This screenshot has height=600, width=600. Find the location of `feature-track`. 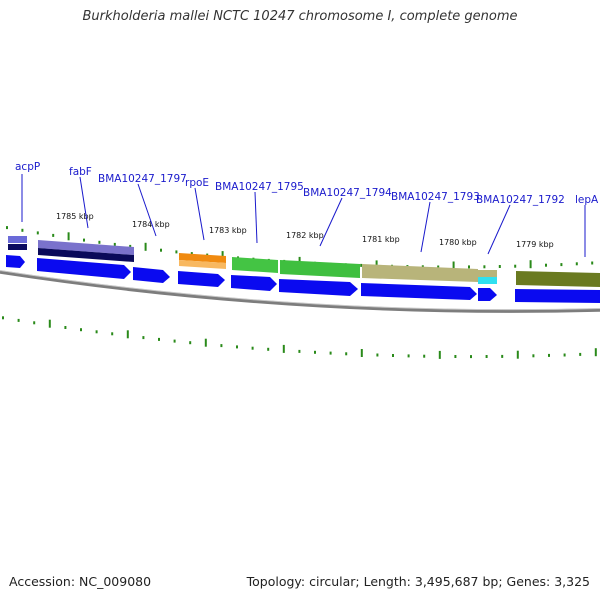

feature-track is located at coordinates (304, 261).